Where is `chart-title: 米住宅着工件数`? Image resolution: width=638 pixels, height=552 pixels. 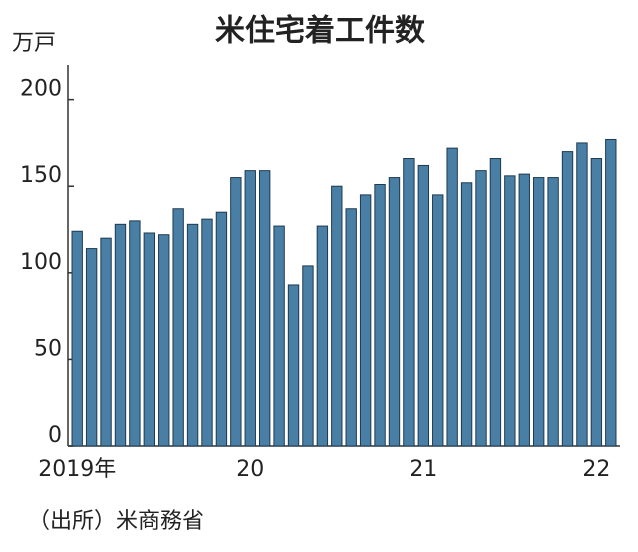
chart-title: 米住宅着工件数 is located at coordinates (320, 31).